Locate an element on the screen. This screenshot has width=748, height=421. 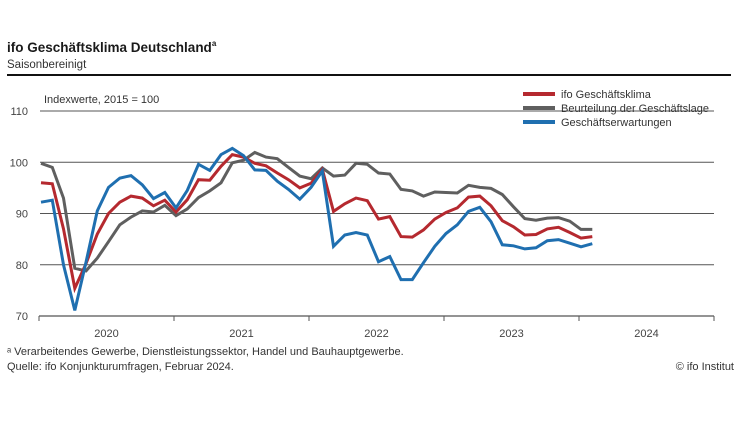
x-tick-label: 2023 is located at coordinates (511, 334).